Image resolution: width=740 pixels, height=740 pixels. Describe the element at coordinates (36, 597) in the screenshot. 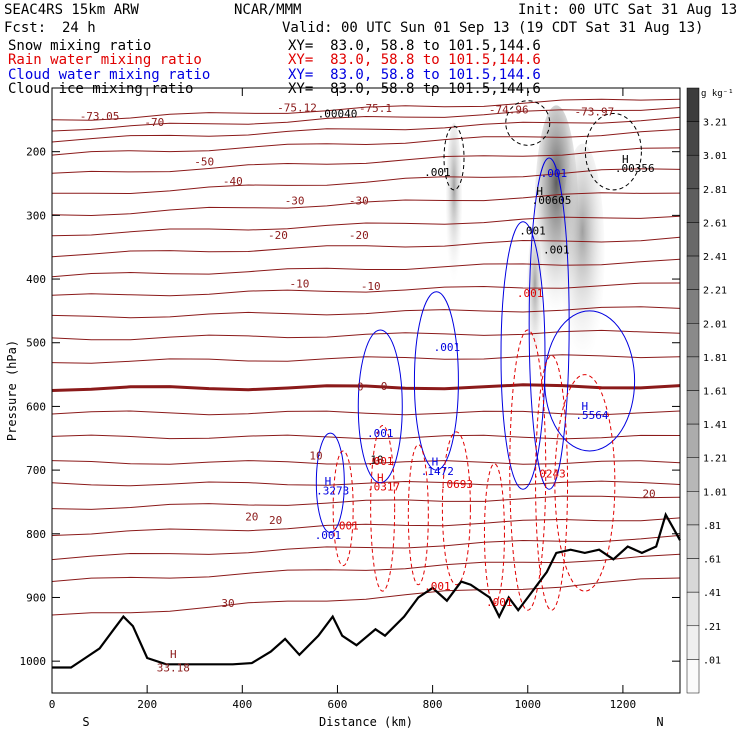

I see `y-tick-label: 900` at that location.